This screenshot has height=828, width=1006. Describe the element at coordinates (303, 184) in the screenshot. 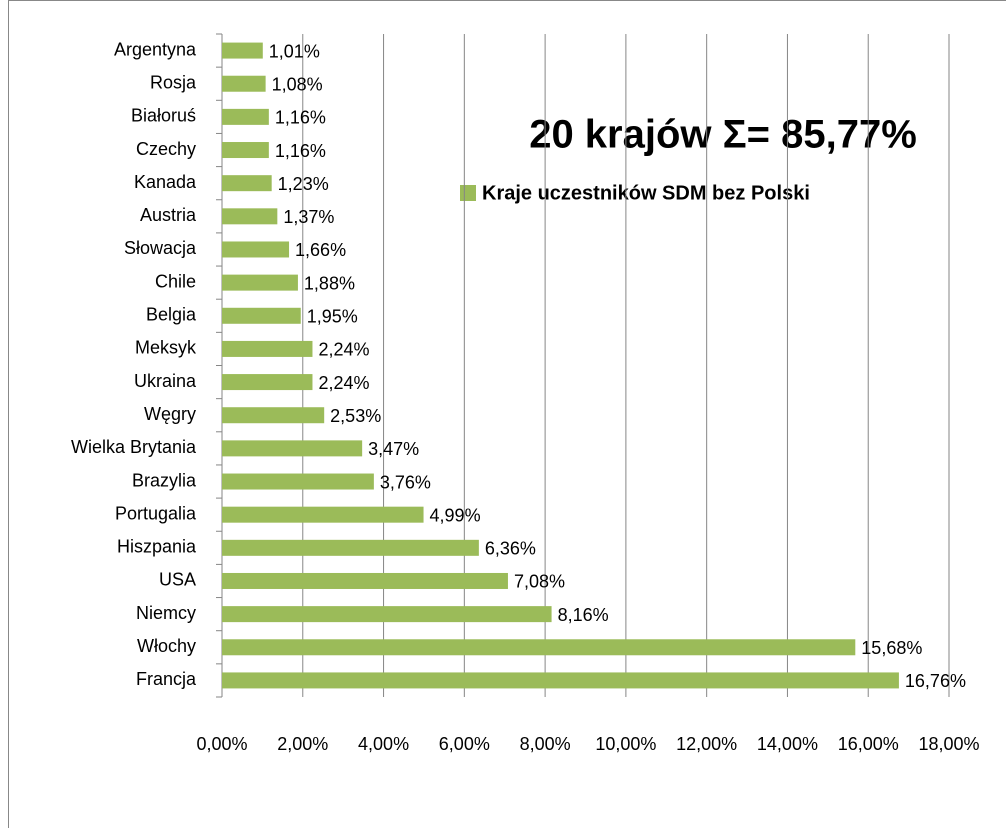

I see `value-label: 1,23%` at that location.